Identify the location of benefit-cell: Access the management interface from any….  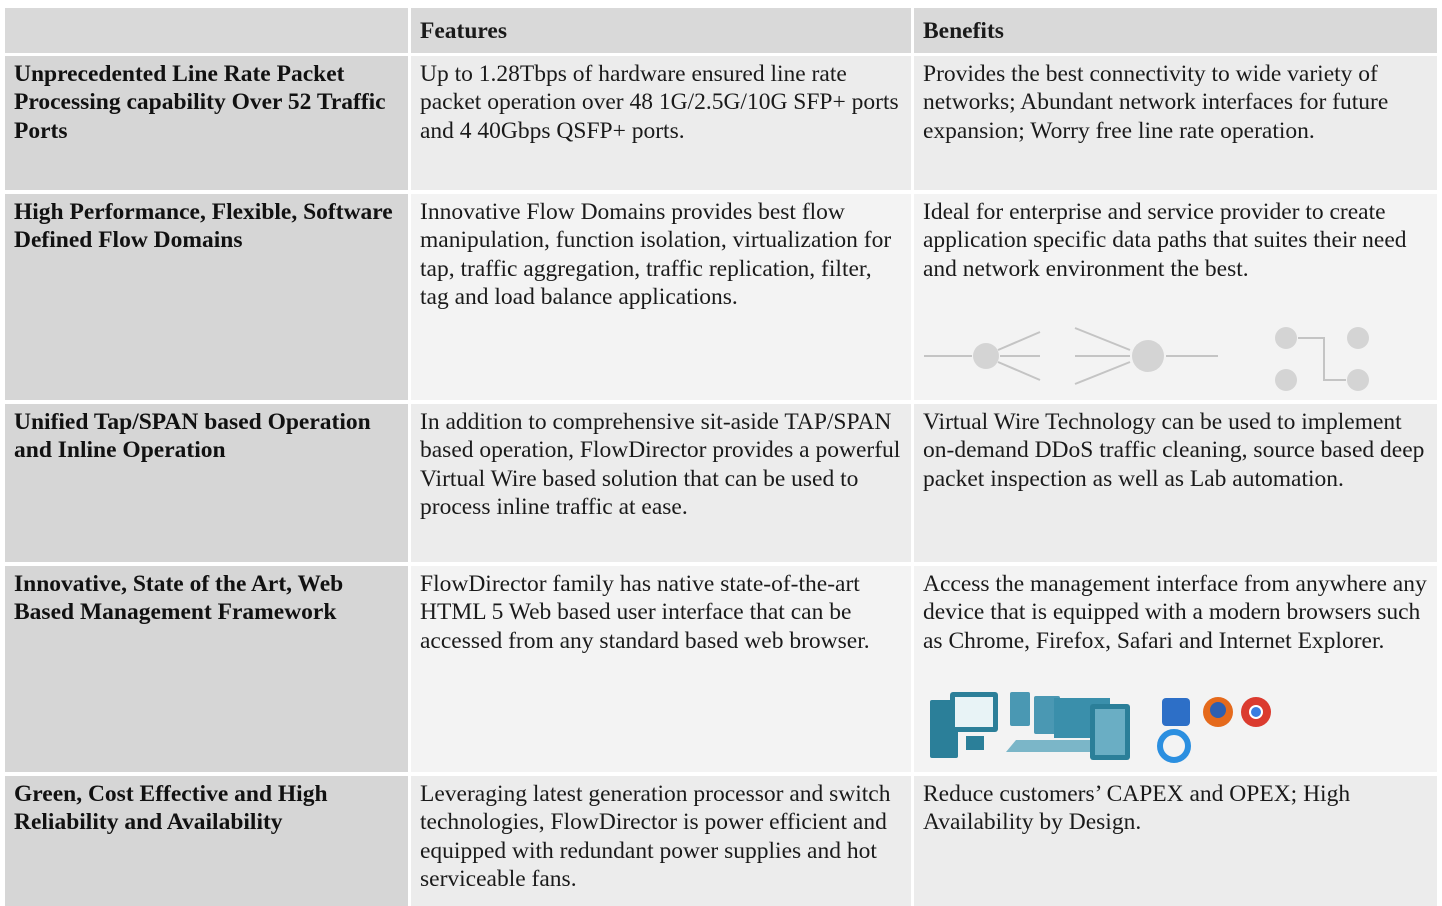
(1175, 669).